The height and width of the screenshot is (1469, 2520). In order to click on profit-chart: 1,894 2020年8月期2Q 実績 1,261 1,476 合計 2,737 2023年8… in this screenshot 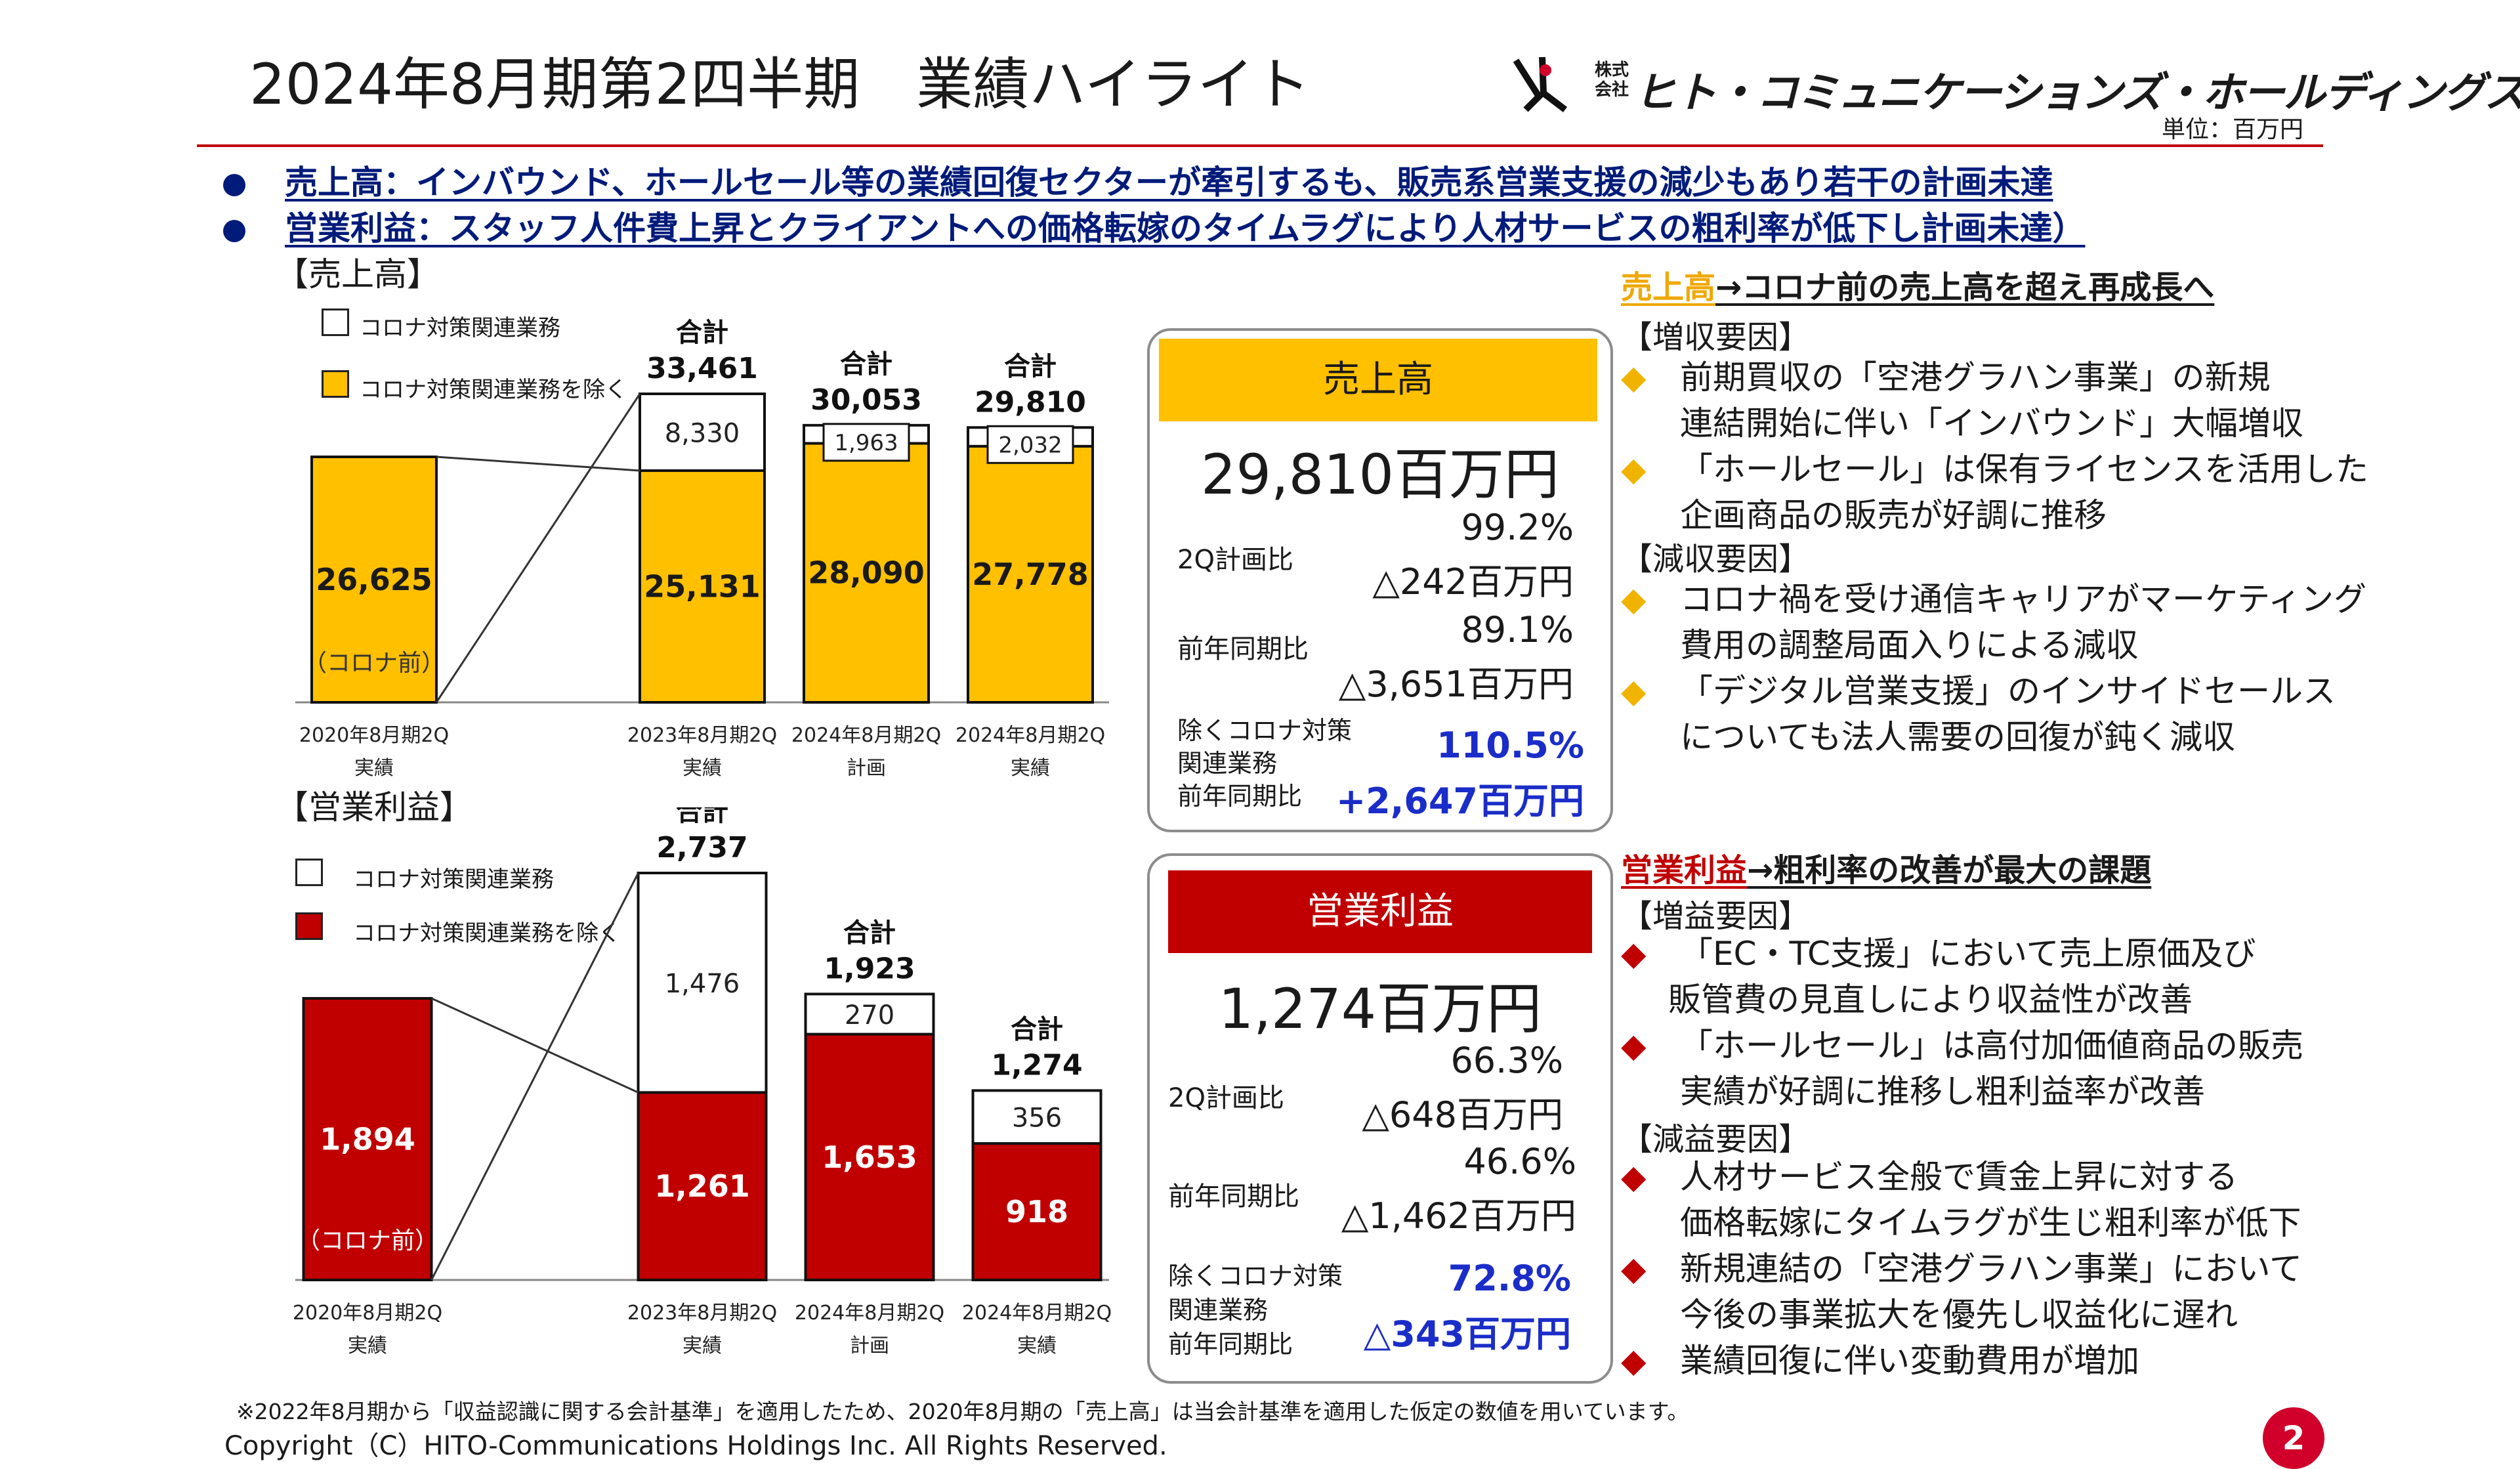, I will do `click(702, 1082)`.